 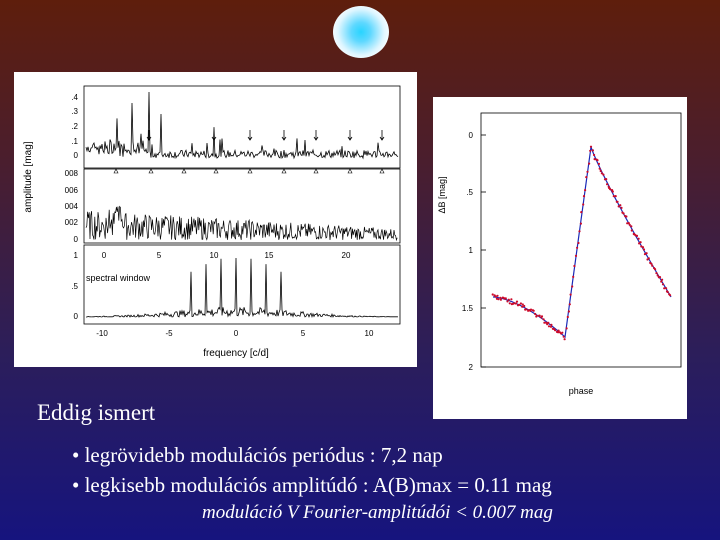 What do you see at coordinates (581, 240) in the screenshot?
I see `light-curve-frame` at bounding box center [581, 240].